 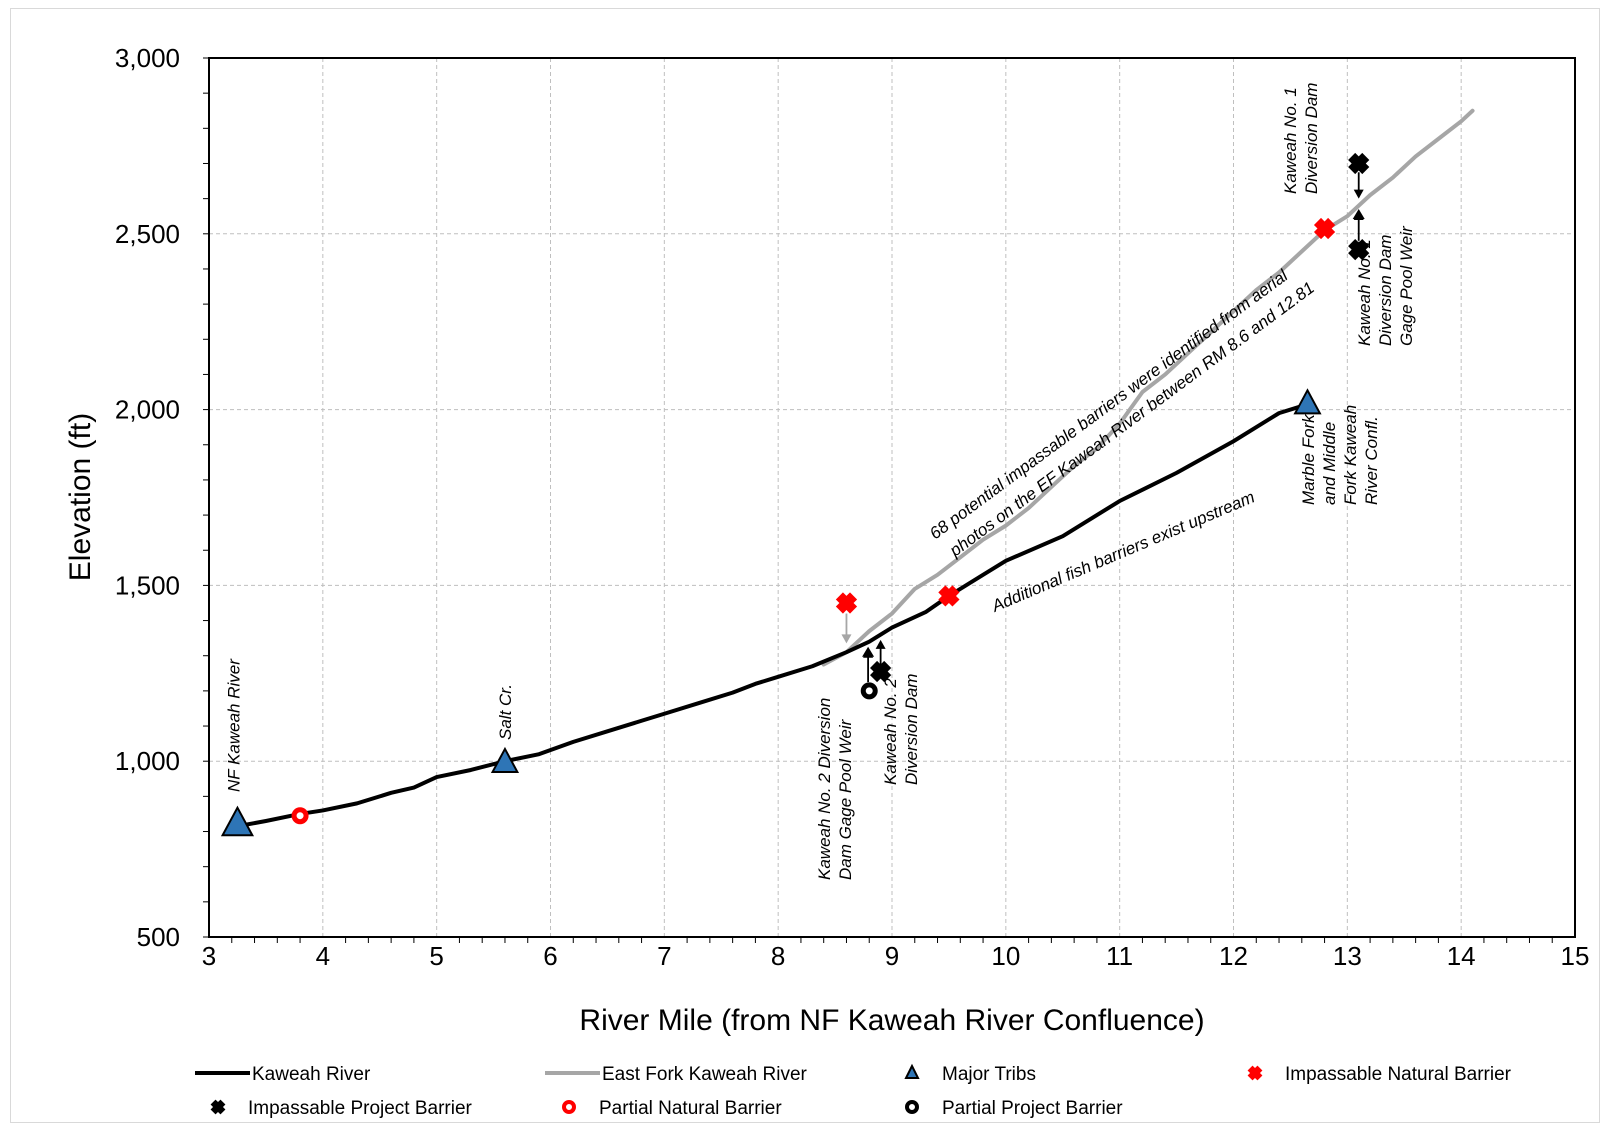 I want to click on annotation-k1-dam: Diversion Dam, so click(x=1311, y=138).